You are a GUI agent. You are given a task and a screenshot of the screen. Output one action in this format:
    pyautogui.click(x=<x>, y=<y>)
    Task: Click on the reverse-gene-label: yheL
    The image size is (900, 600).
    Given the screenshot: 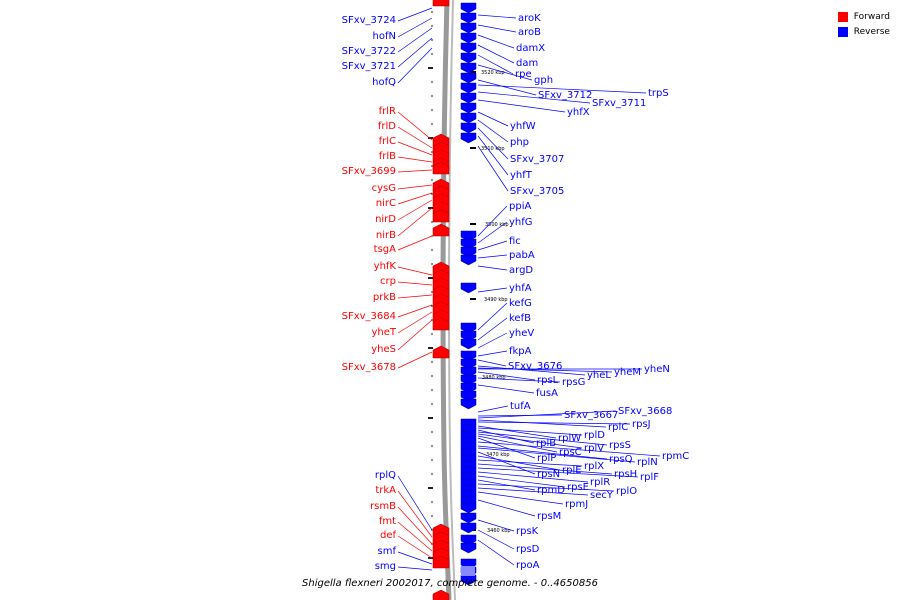 What is the action you would take?
    pyautogui.click(x=599, y=375)
    